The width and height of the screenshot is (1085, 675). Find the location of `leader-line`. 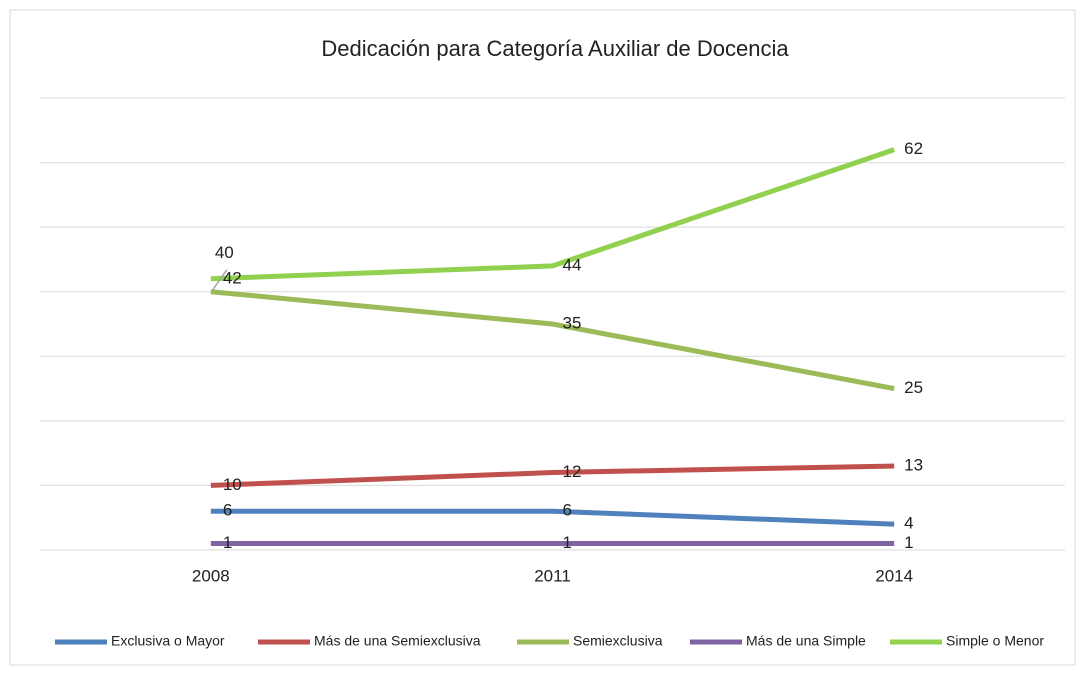

leader-line is located at coordinates (220, 280).